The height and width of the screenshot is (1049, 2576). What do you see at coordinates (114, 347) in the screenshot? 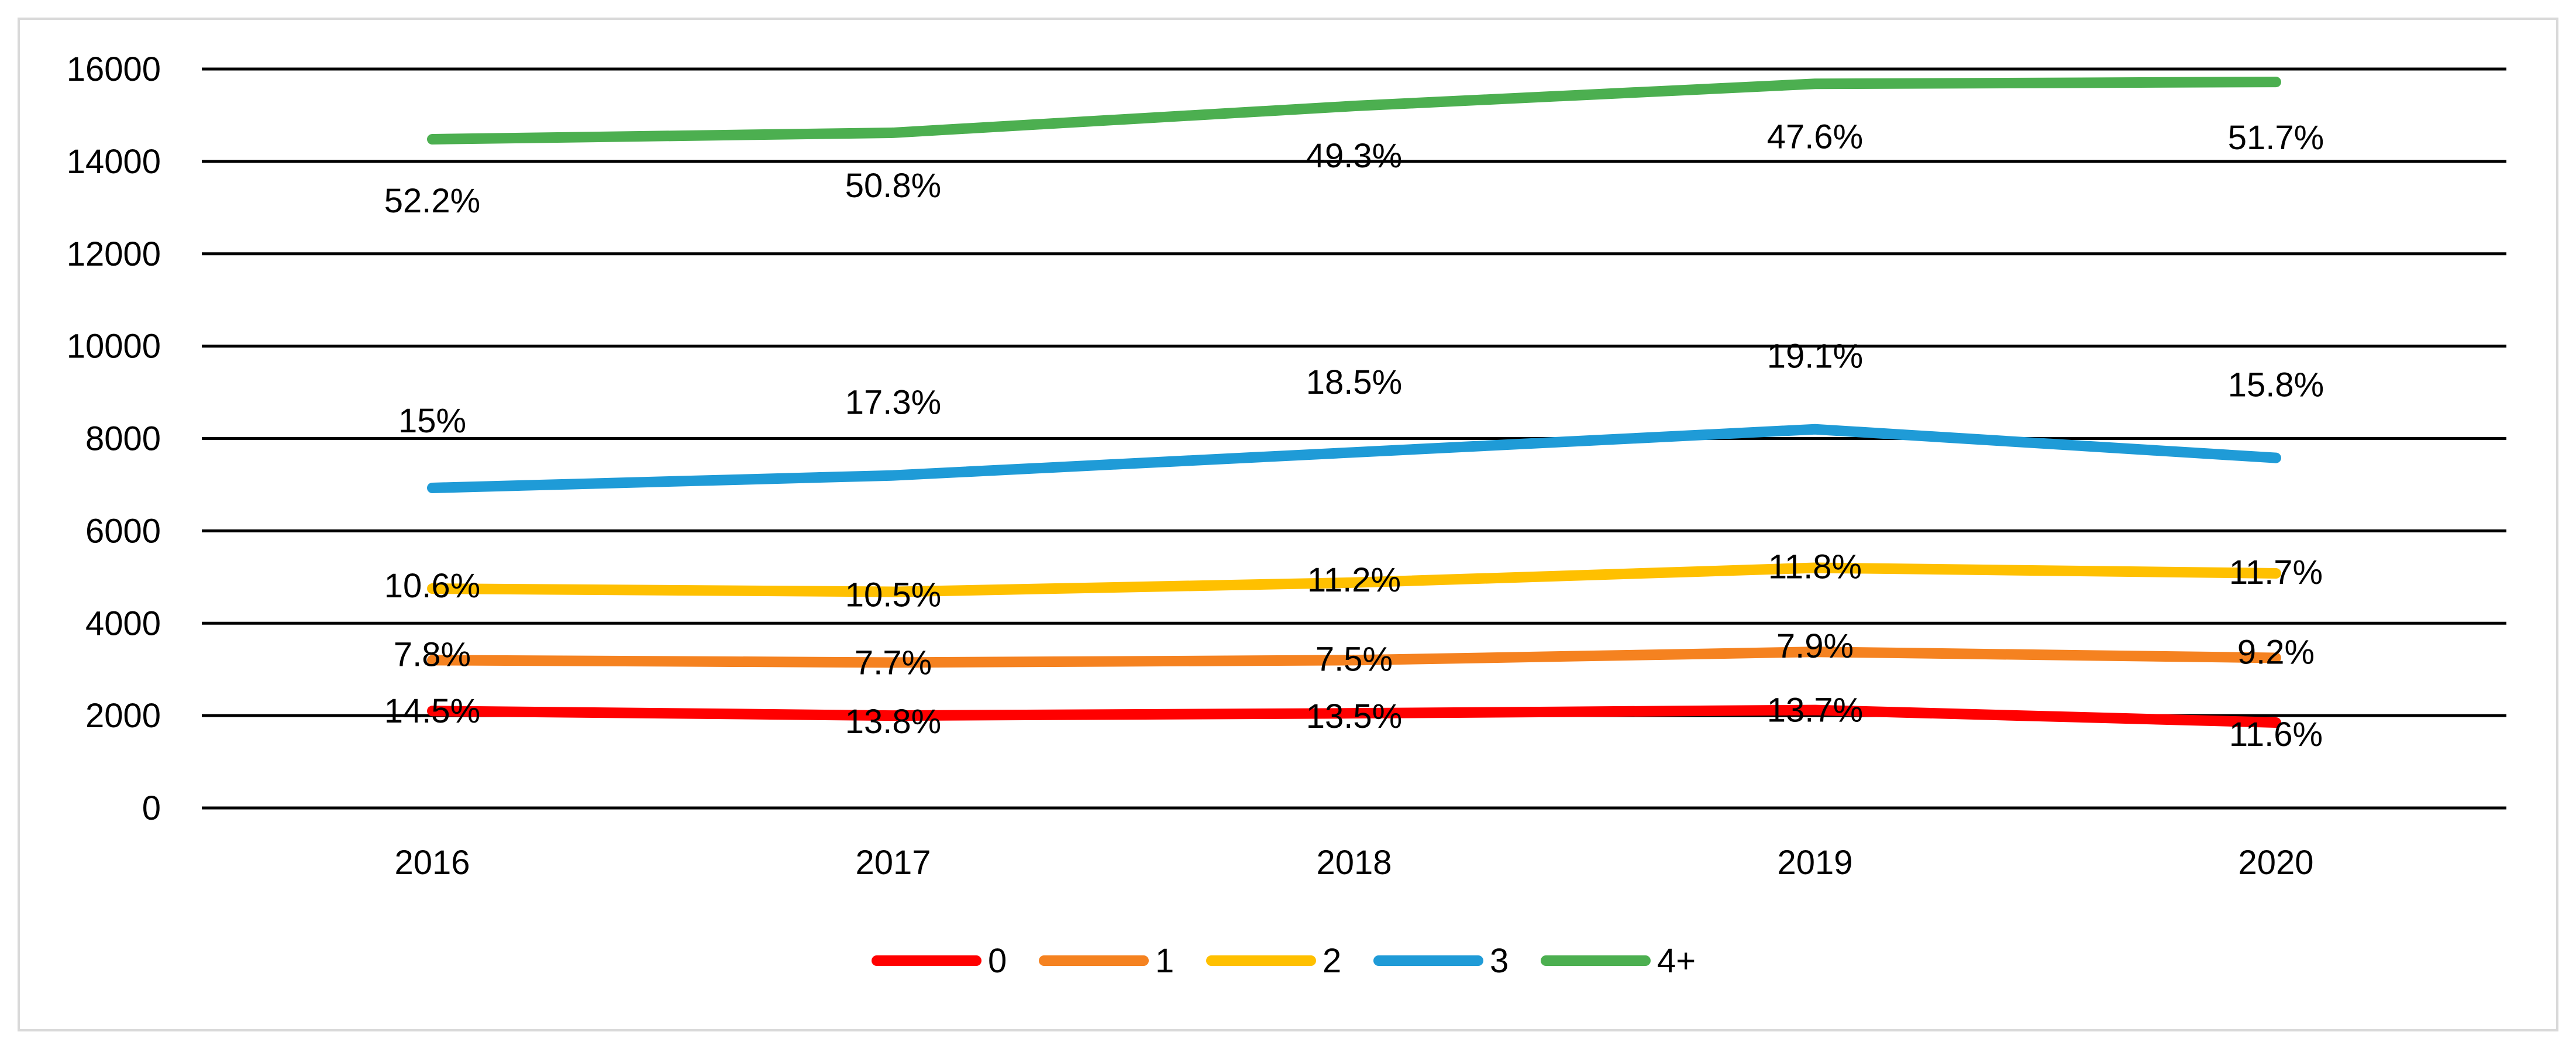
I see `y-tick-label: 10000` at bounding box center [114, 347].